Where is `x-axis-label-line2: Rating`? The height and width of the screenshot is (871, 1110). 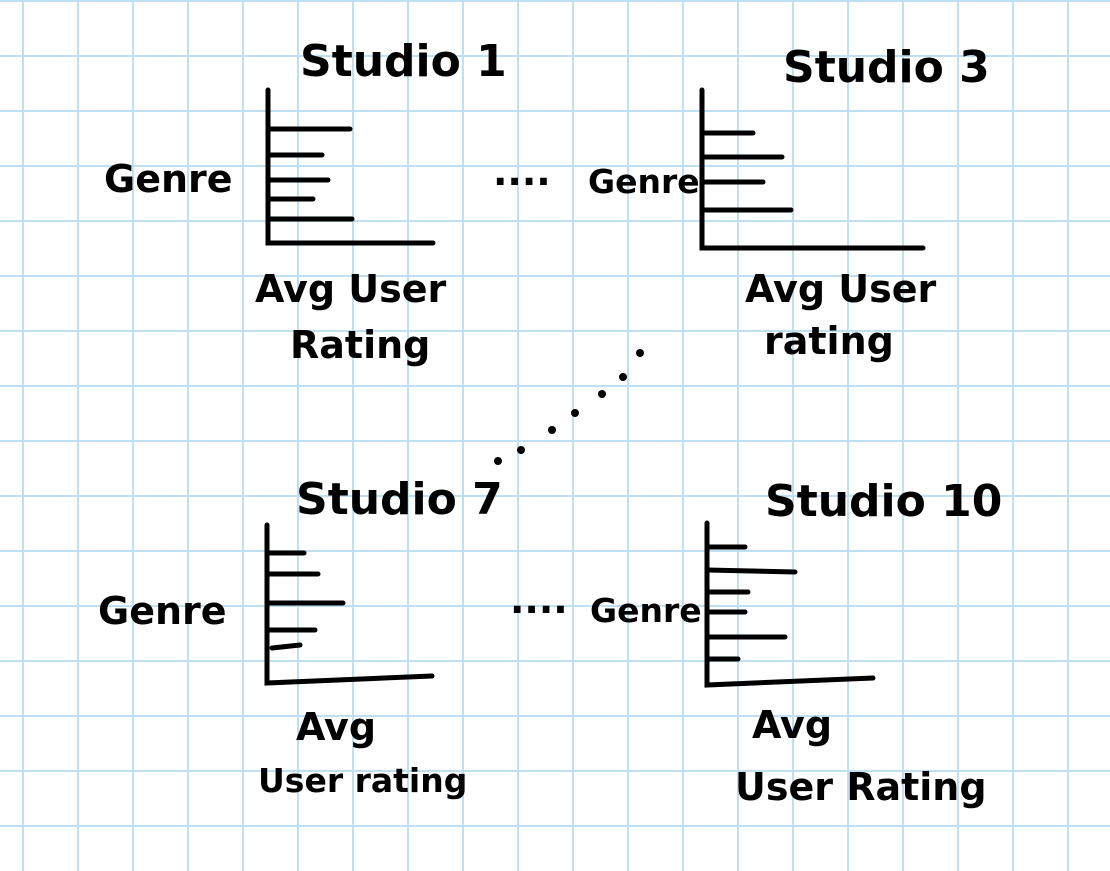 x-axis-label-line2: Rating is located at coordinates (360, 345).